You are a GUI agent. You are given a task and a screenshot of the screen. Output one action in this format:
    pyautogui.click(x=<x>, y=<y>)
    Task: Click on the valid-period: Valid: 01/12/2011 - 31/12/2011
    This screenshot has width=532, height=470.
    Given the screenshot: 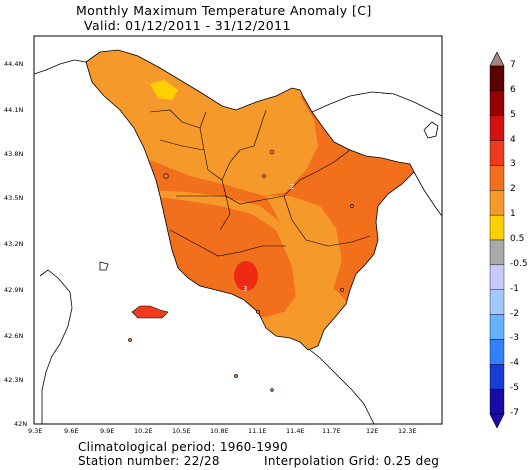 What is the action you would take?
    pyautogui.click(x=187, y=25)
    